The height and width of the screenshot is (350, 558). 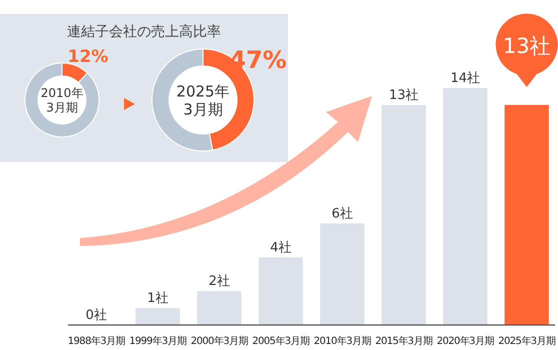 What do you see at coordinates (88, 57) in the screenshot?
I see `data-label: 12%` at bounding box center [88, 57].